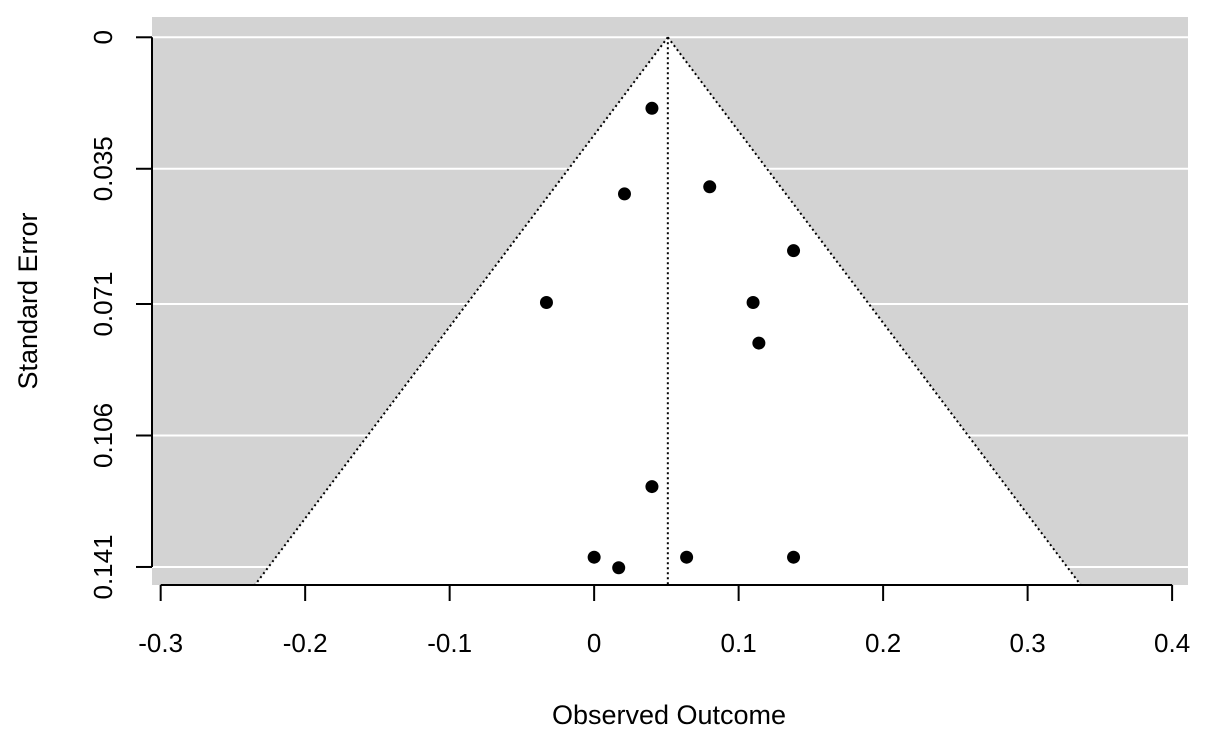 This screenshot has height=735, width=1215. What do you see at coordinates (883, 643) in the screenshot?
I see `x-tick-label: 0.2` at bounding box center [883, 643].